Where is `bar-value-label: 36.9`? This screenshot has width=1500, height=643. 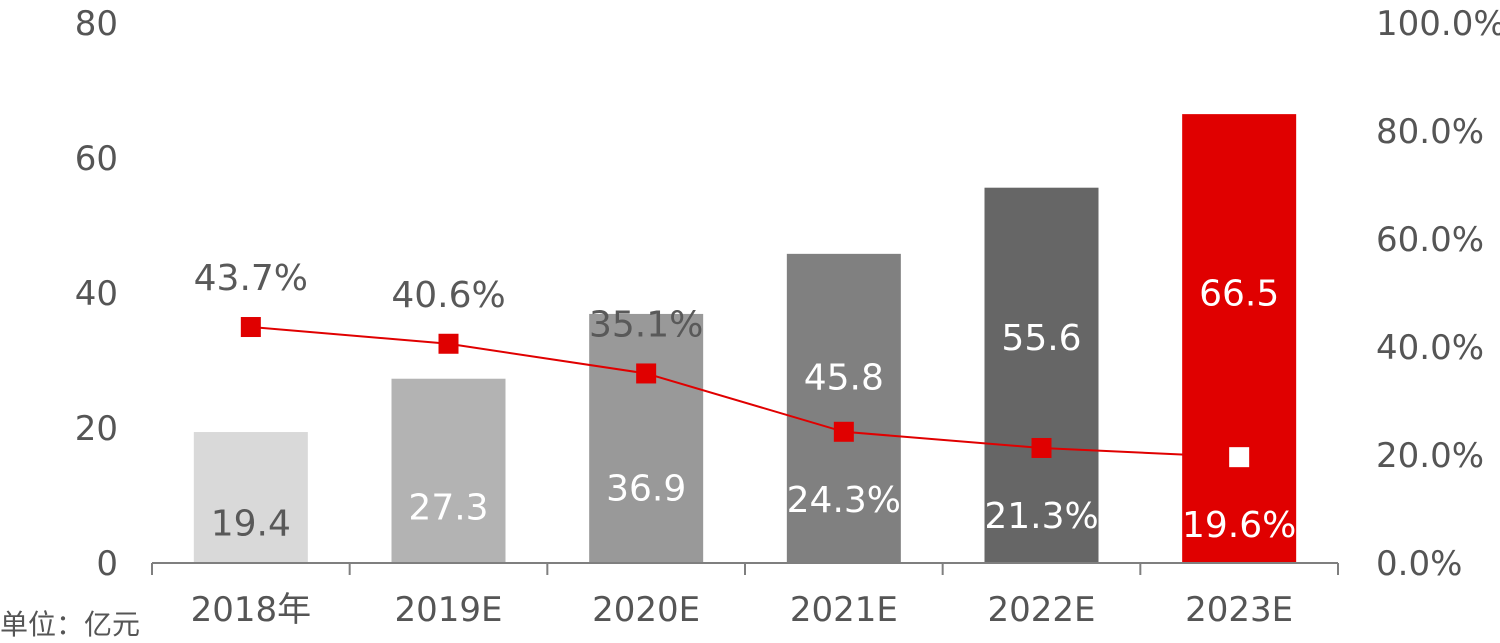
bar-value-label: 36.9 is located at coordinates (646, 488).